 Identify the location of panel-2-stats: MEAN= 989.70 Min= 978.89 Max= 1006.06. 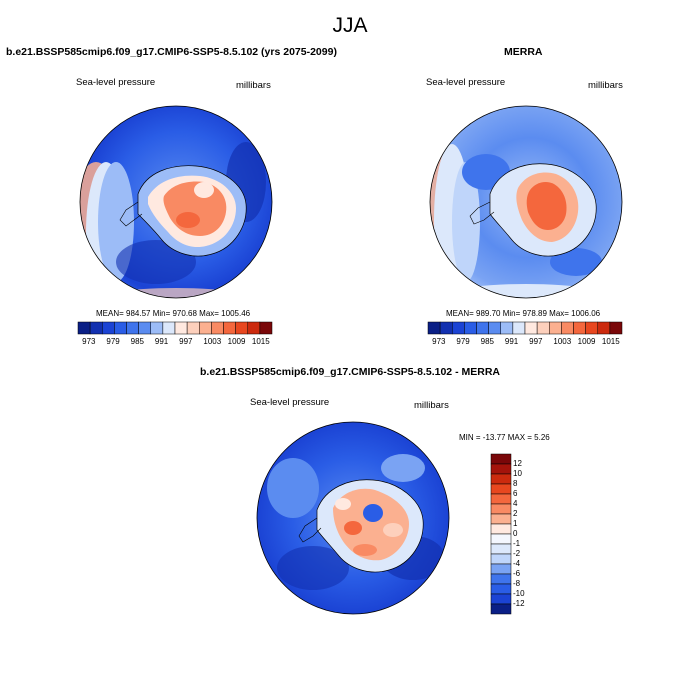
(523, 313).